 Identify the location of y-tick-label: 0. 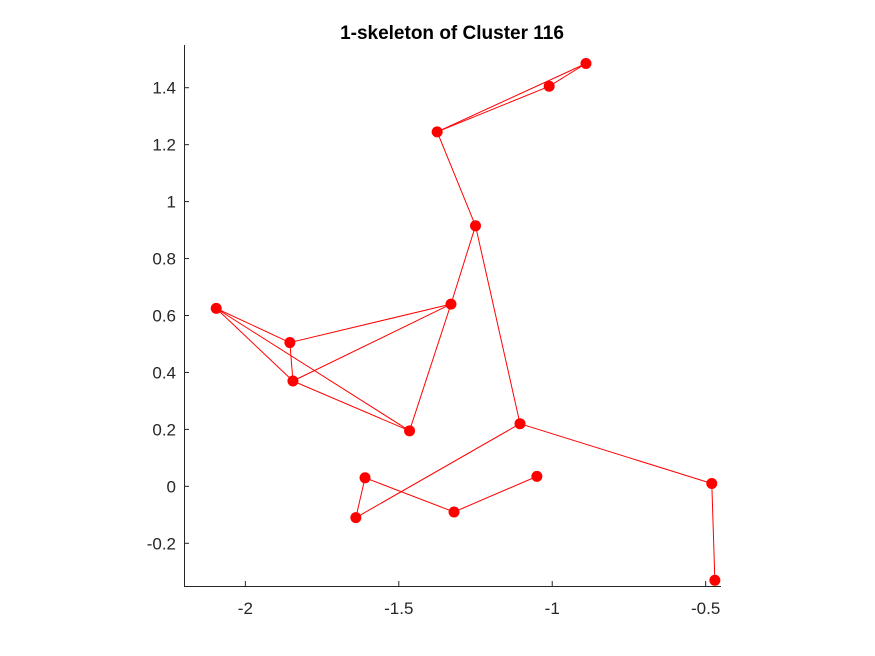
(171, 486).